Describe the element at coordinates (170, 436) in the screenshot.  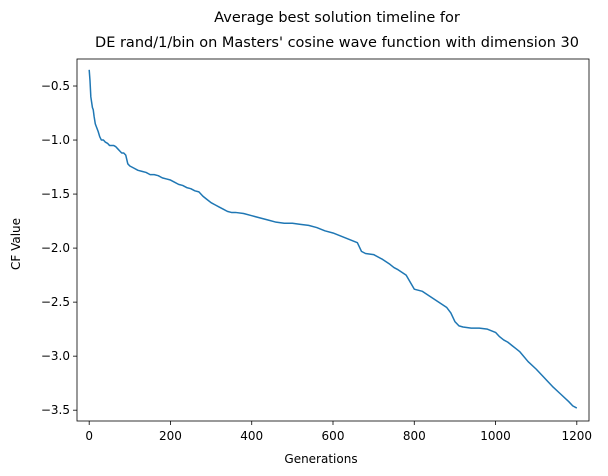
I see `x-tick-label: 200` at that location.